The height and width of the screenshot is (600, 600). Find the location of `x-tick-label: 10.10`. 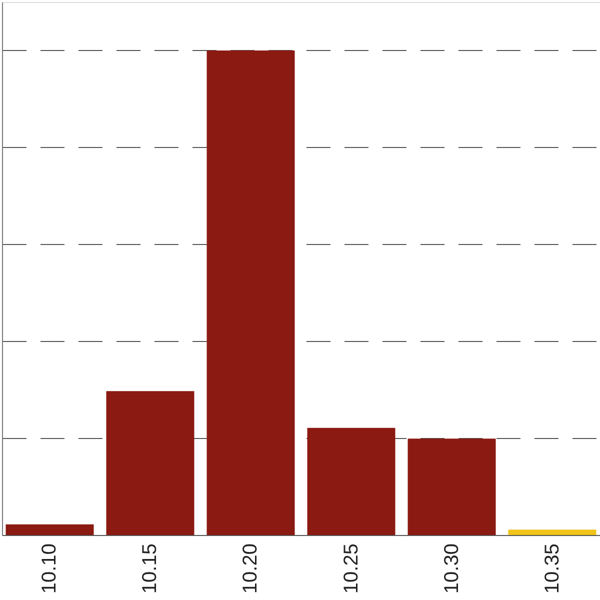

x-tick-label: 10.10 is located at coordinates (49, 569).